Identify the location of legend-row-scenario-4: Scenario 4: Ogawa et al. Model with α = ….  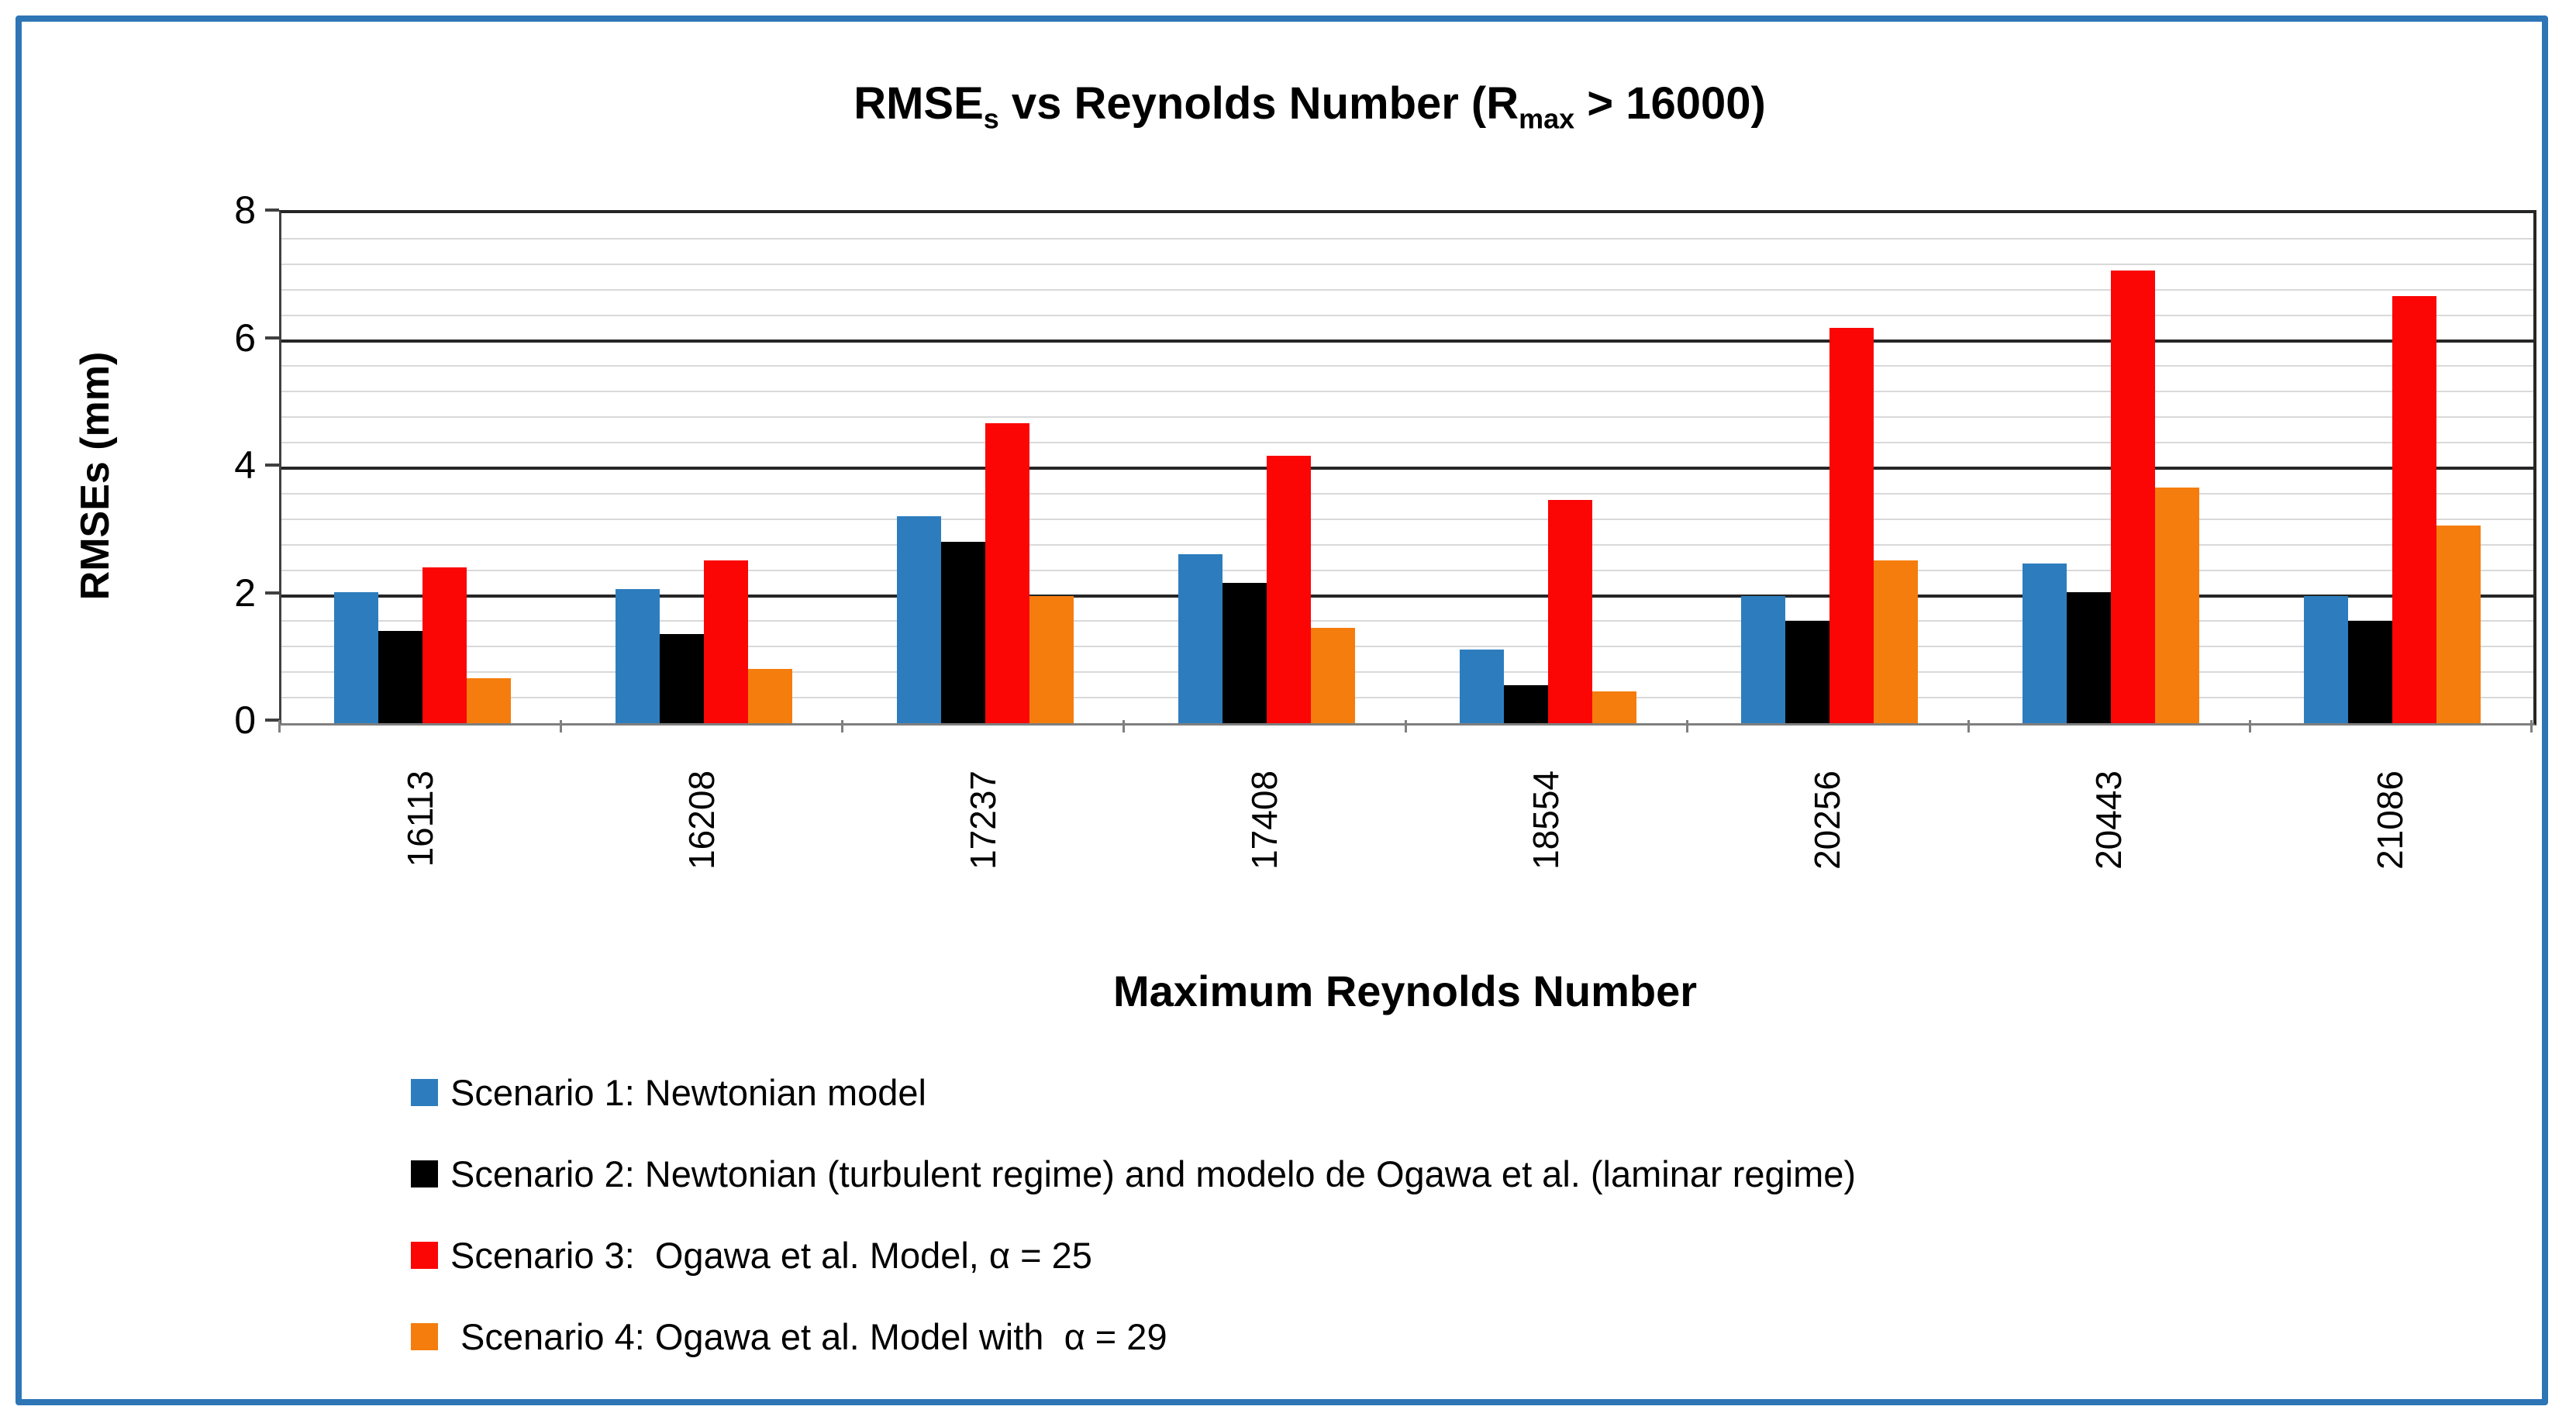
(1133, 1336).